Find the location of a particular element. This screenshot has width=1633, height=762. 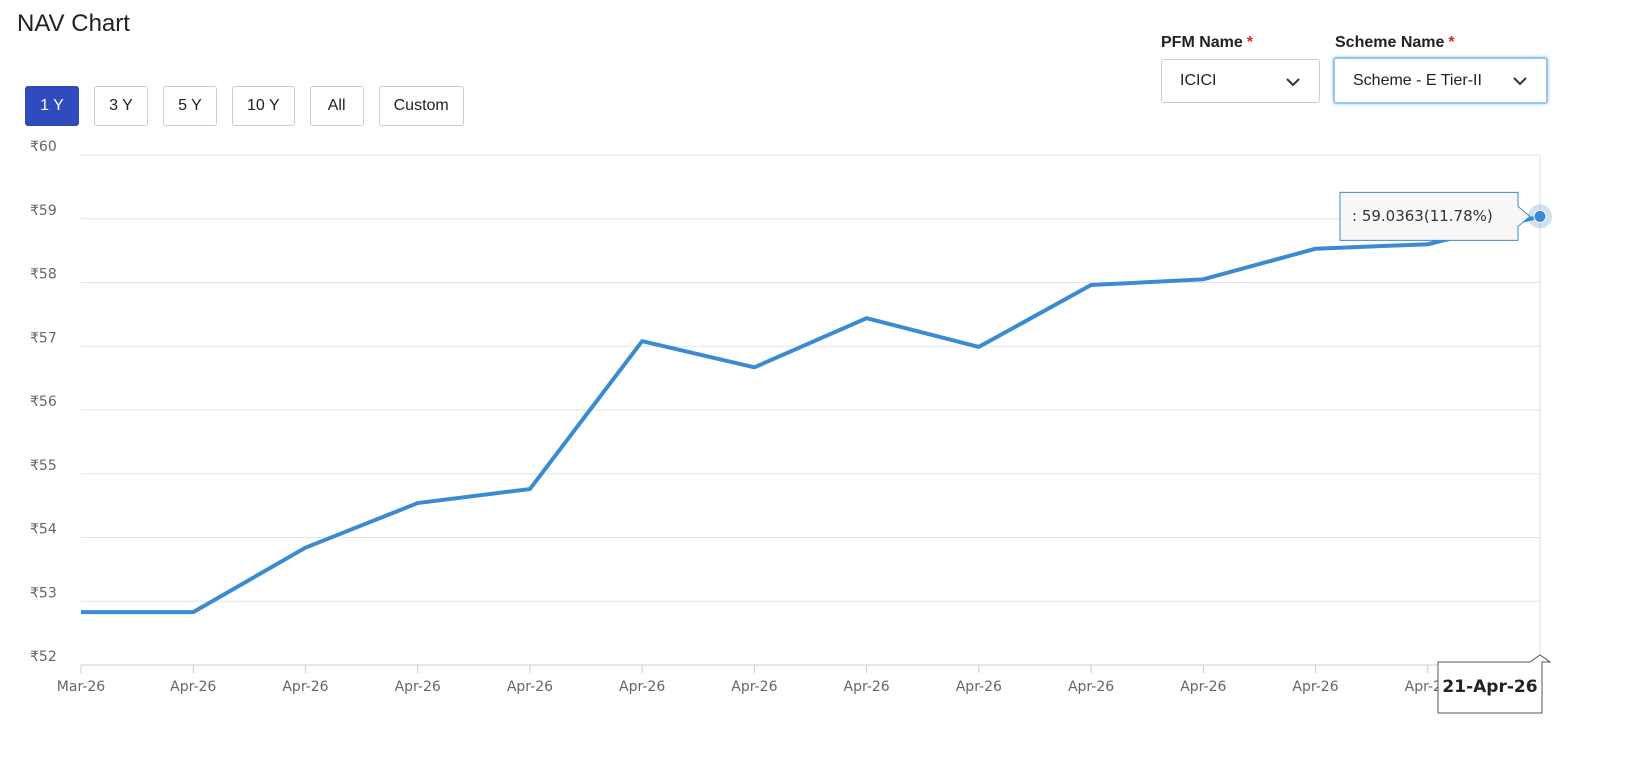

tooltip-box is located at coordinates (1435, 216).